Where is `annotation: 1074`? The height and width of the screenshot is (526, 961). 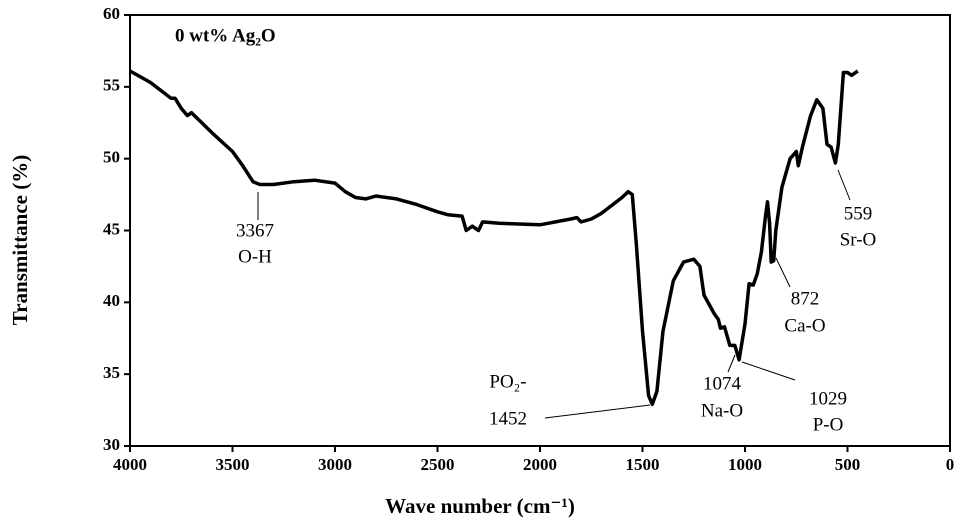
annotation: 1074 is located at coordinates (722, 383).